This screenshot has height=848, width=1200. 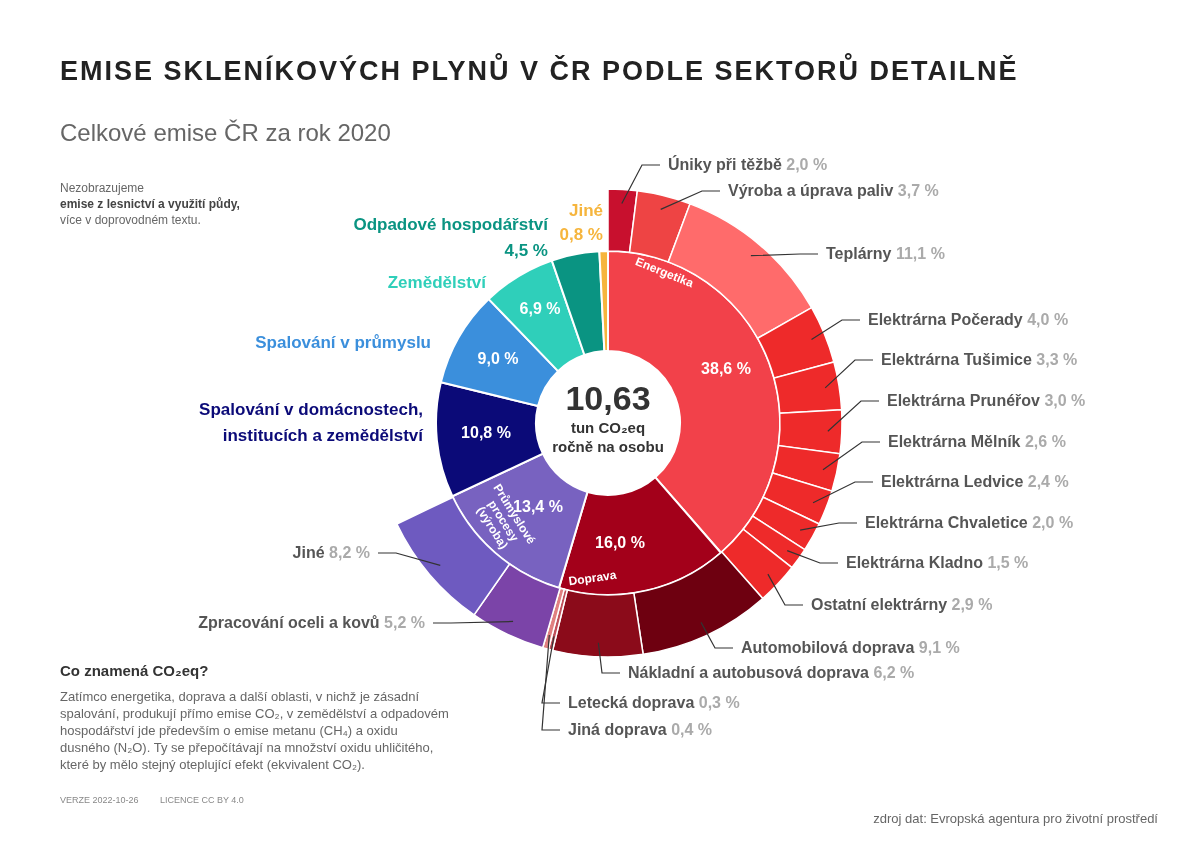 What do you see at coordinates (437, 282) in the screenshot?
I see `slice-label: Zemědělství` at bounding box center [437, 282].